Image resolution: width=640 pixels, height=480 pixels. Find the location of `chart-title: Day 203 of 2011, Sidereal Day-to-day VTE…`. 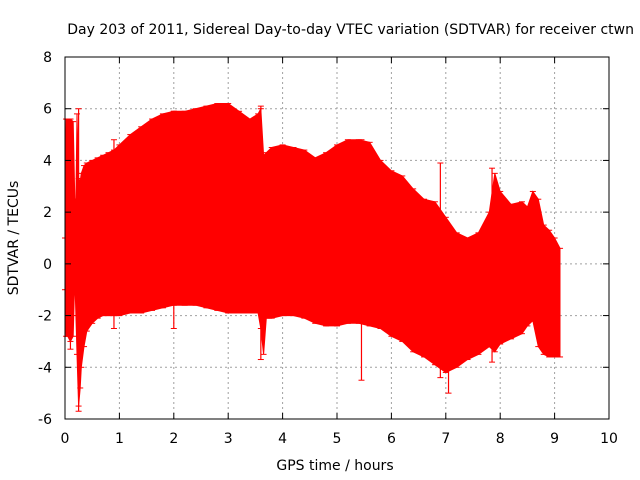

chart-title: Day 203 of 2011, Sidereal Day-to-day VTE… is located at coordinates (350, 30).